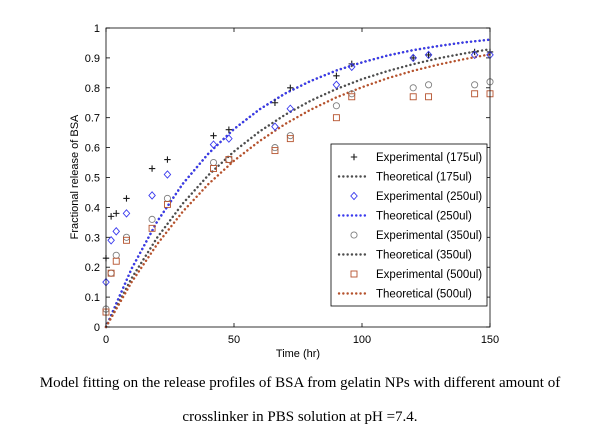 This screenshot has height=438, width=600. Describe the element at coordinates (97, 328) in the screenshot. I see `y-tick-label: 0` at that location.